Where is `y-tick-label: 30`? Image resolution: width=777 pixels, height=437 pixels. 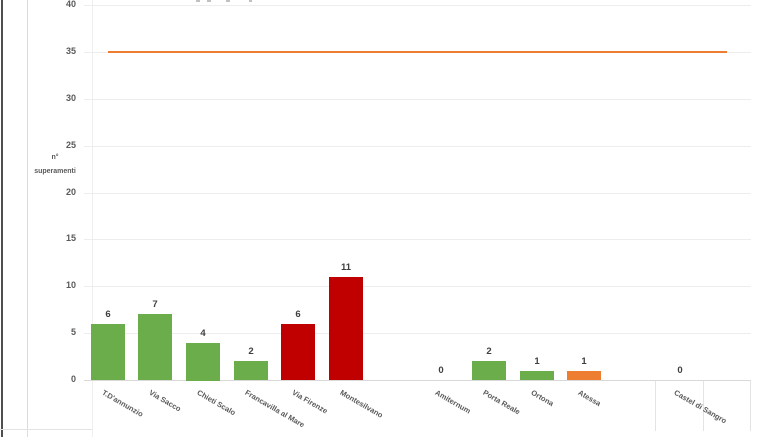 y-tick-label: 30 is located at coordinates (70, 98).